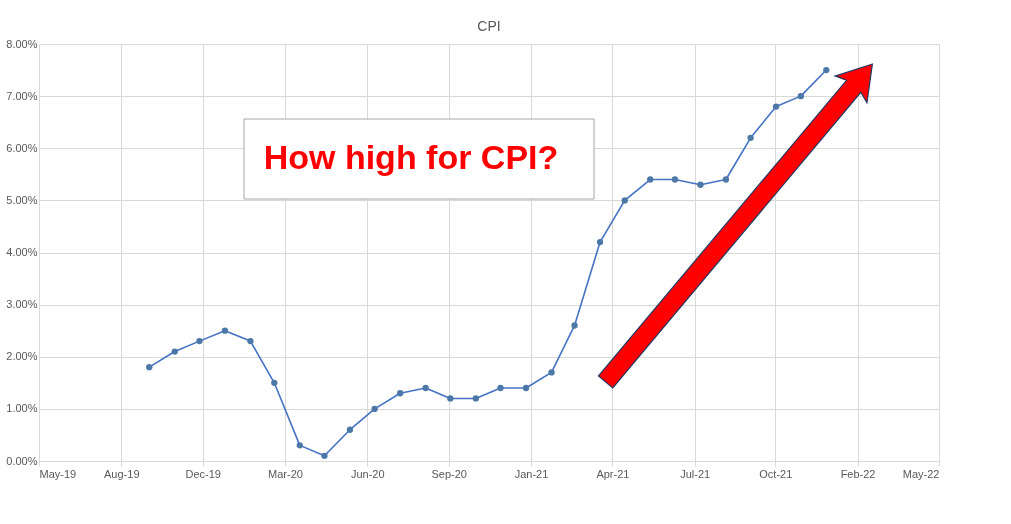  Describe the element at coordinates (22, 199) in the screenshot. I see `y-tick-label: 5.00%` at that location.